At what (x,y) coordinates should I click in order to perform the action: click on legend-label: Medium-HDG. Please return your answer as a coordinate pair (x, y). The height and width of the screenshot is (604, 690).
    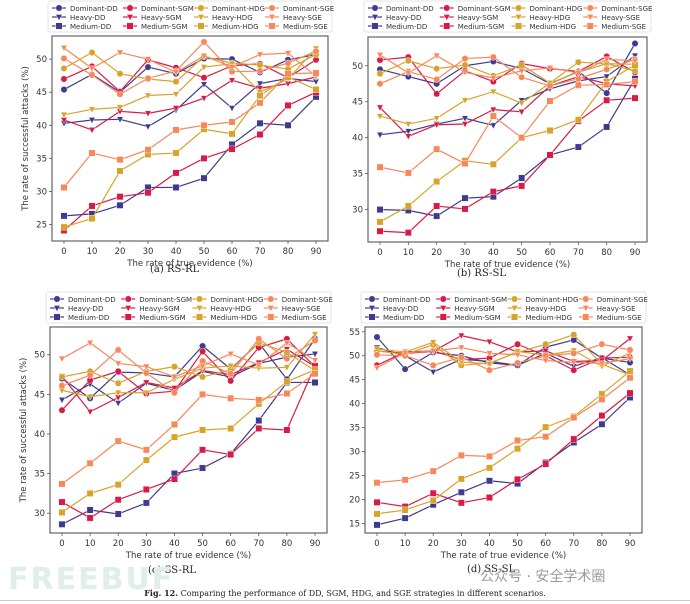
    Looking at the image, I should click on (234, 318).